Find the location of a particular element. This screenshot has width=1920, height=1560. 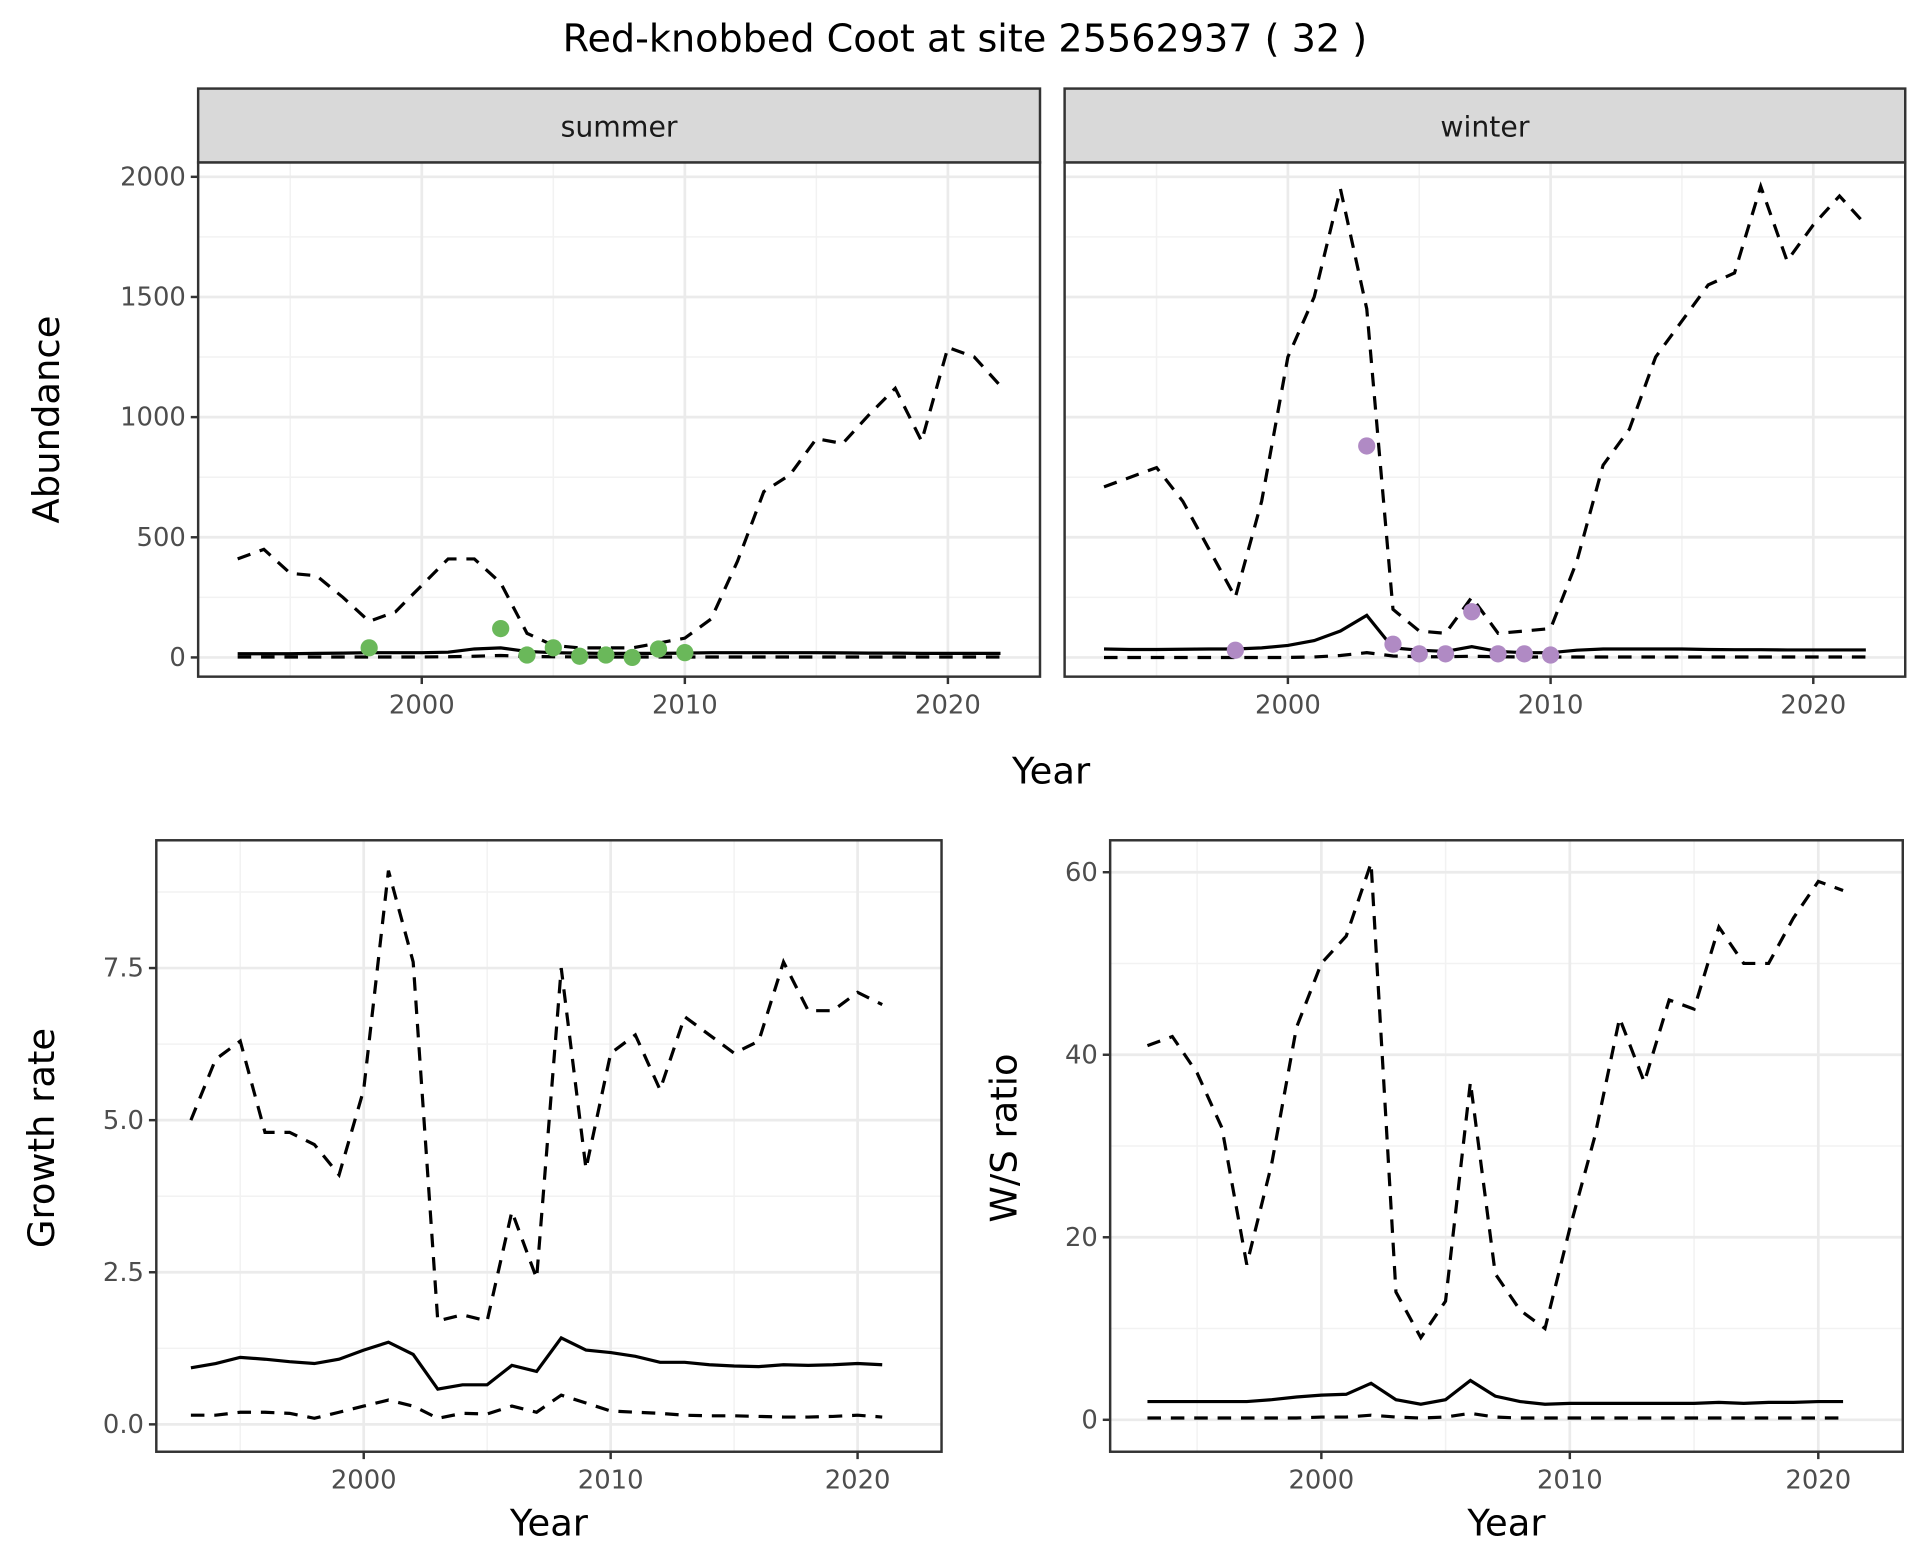

y-tick-label: 40 is located at coordinates (1081, 1055).